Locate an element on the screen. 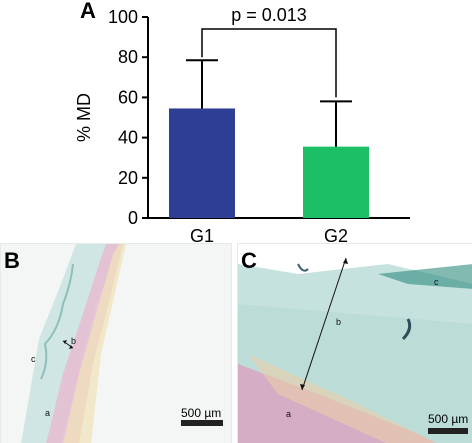 Image resolution: width=472 pixels, height=443 pixels. significance-bracket is located at coordinates (269, 63).